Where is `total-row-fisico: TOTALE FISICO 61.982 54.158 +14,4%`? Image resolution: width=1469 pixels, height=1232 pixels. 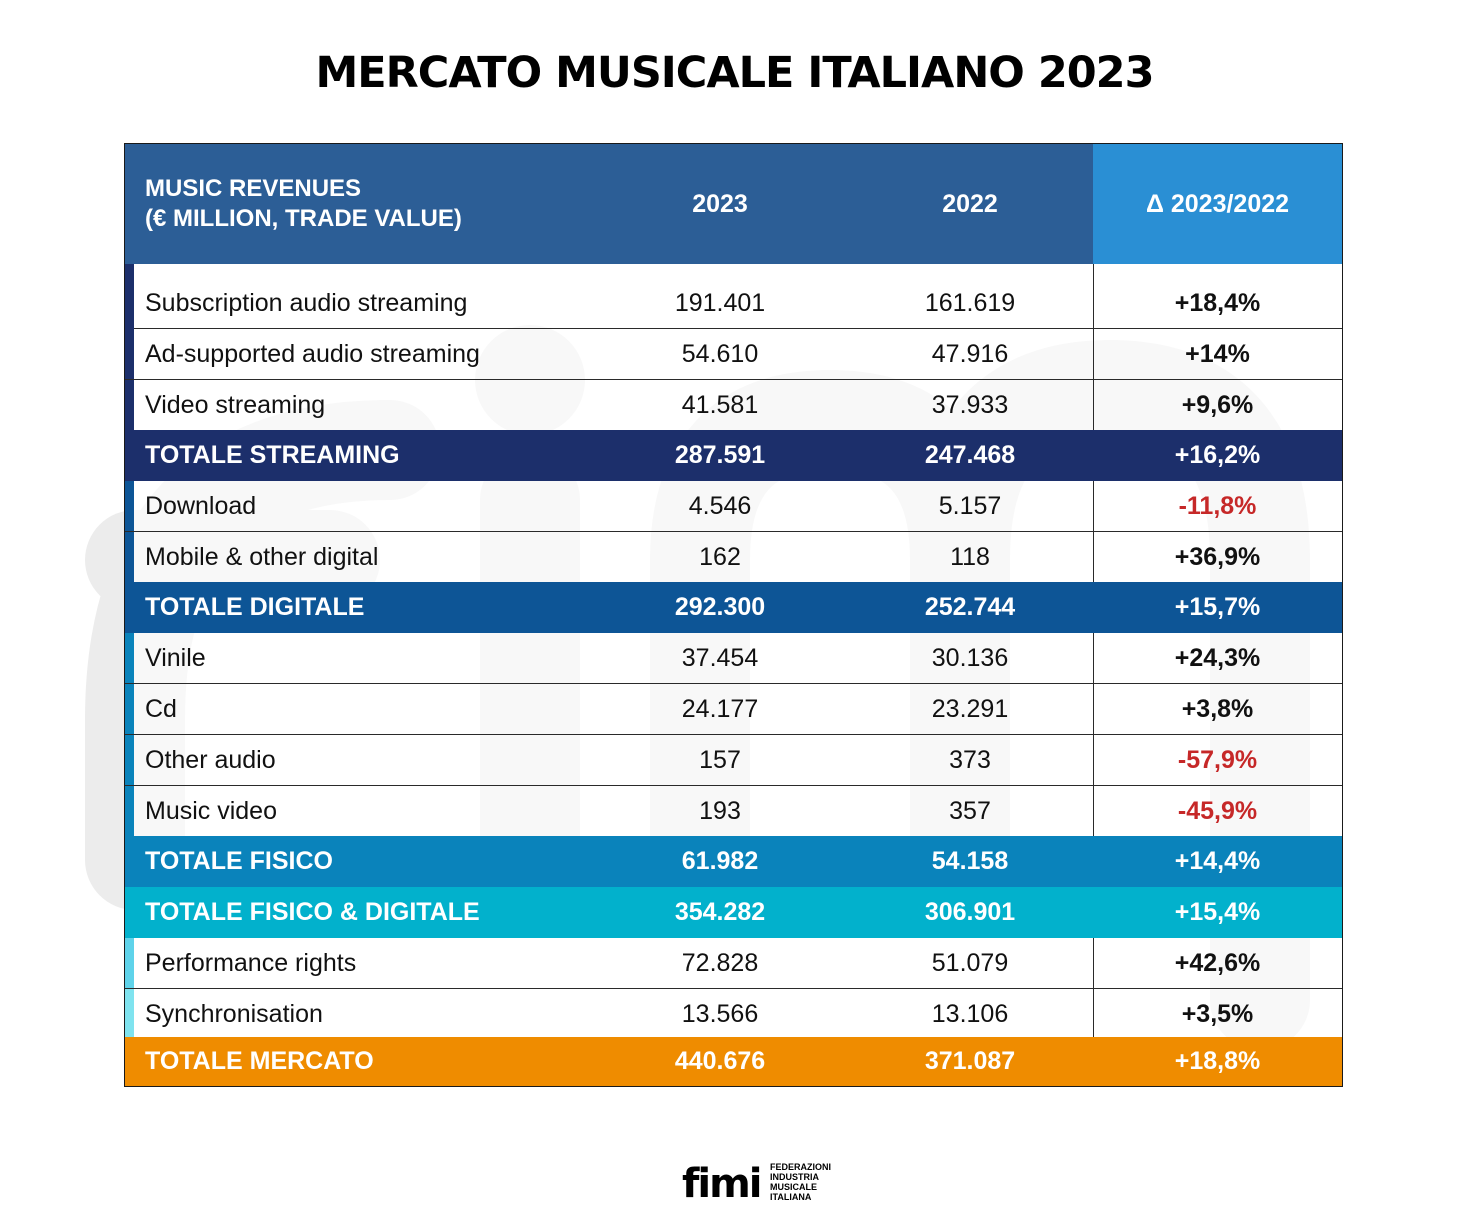 total-row-fisico: TOTALE FISICO 61.982 54.158 +14,4% is located at coordinates (733, 861).